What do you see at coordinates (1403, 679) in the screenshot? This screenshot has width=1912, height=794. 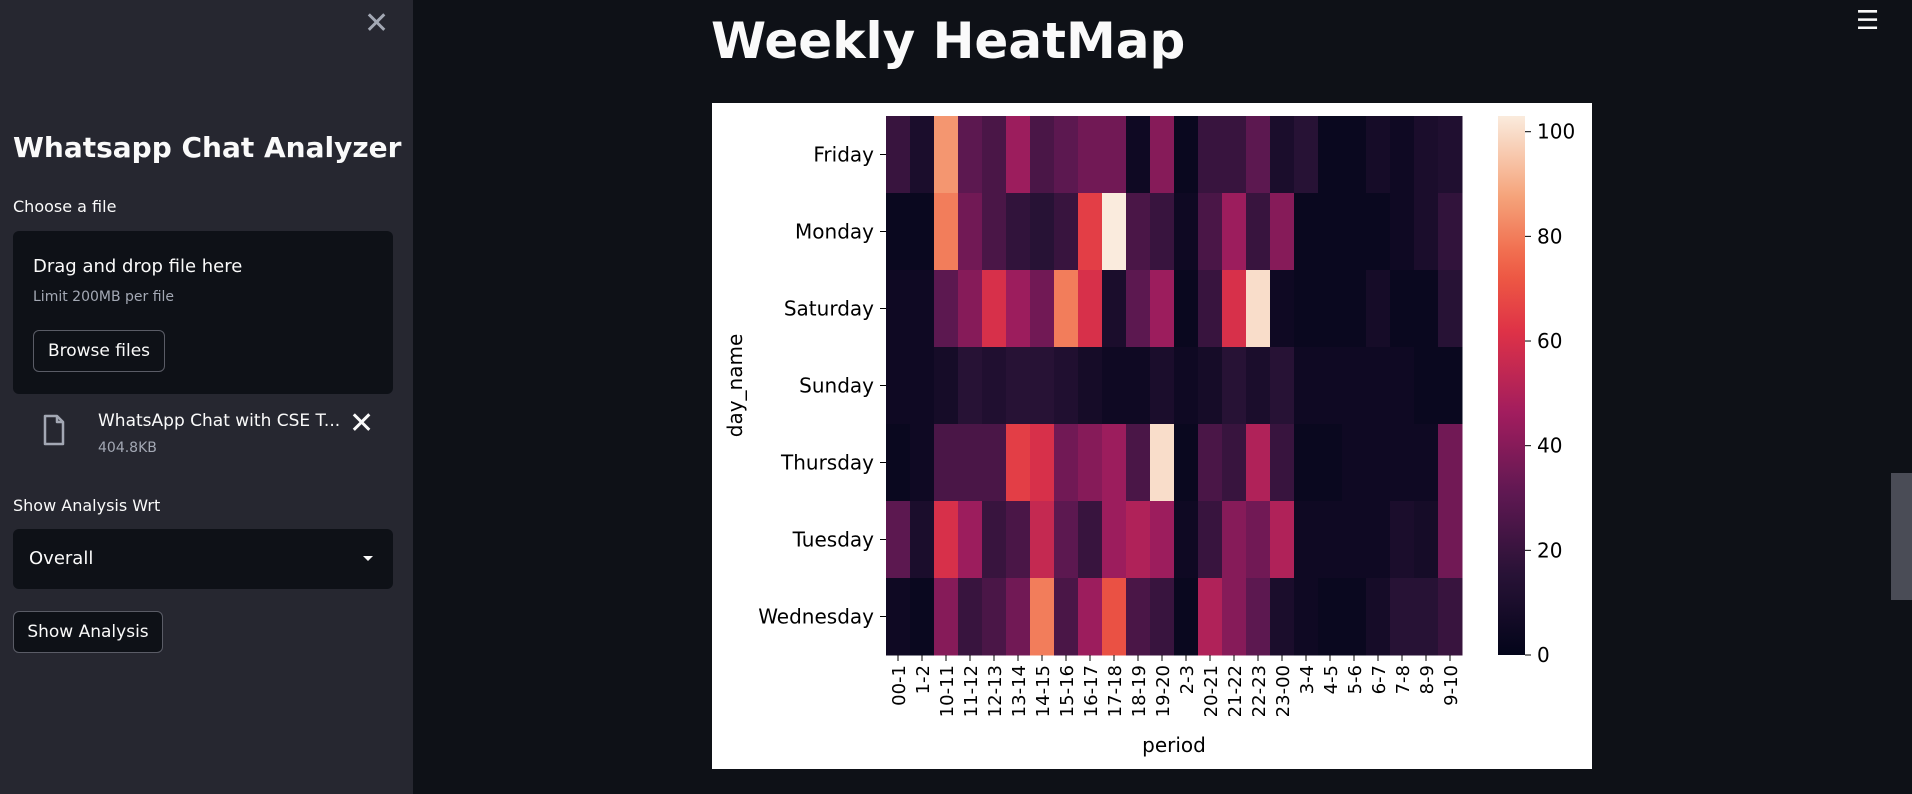 I see `x-tick-label: 7-8` at bounding box center [1403, 679].